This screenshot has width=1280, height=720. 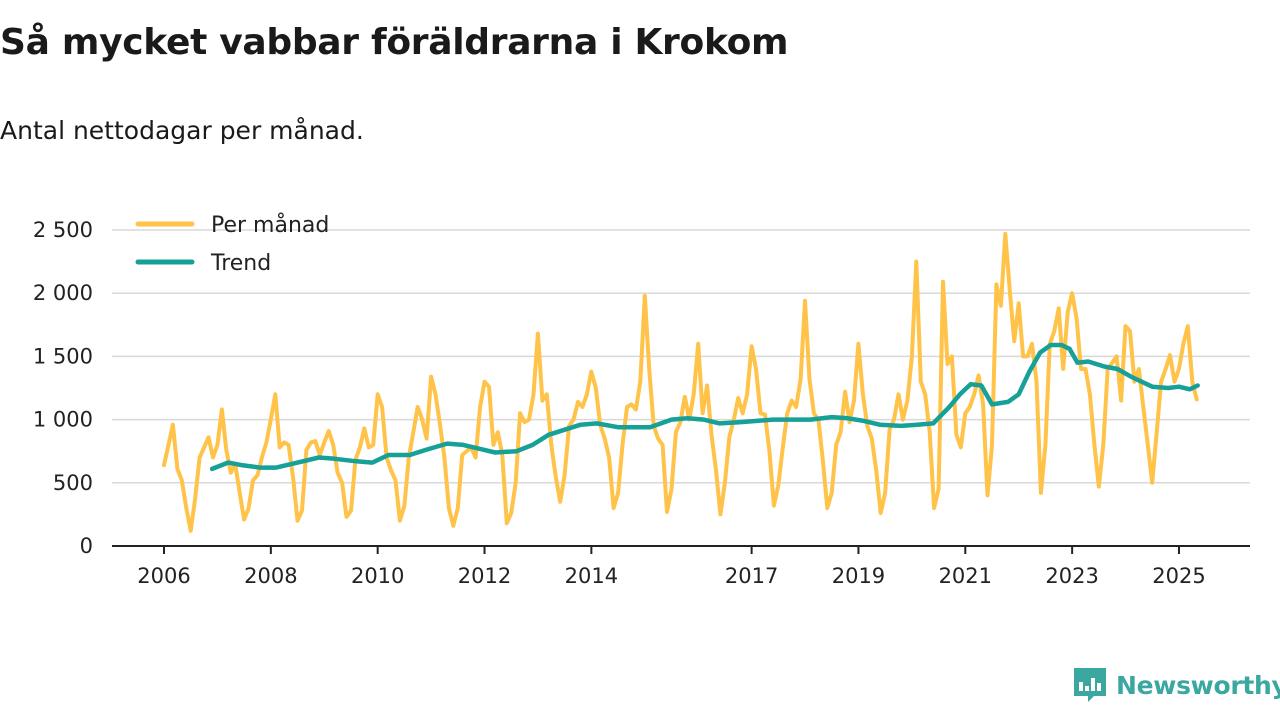 I want to click on x-tick-label: 2012, so click(x=484, y=576).